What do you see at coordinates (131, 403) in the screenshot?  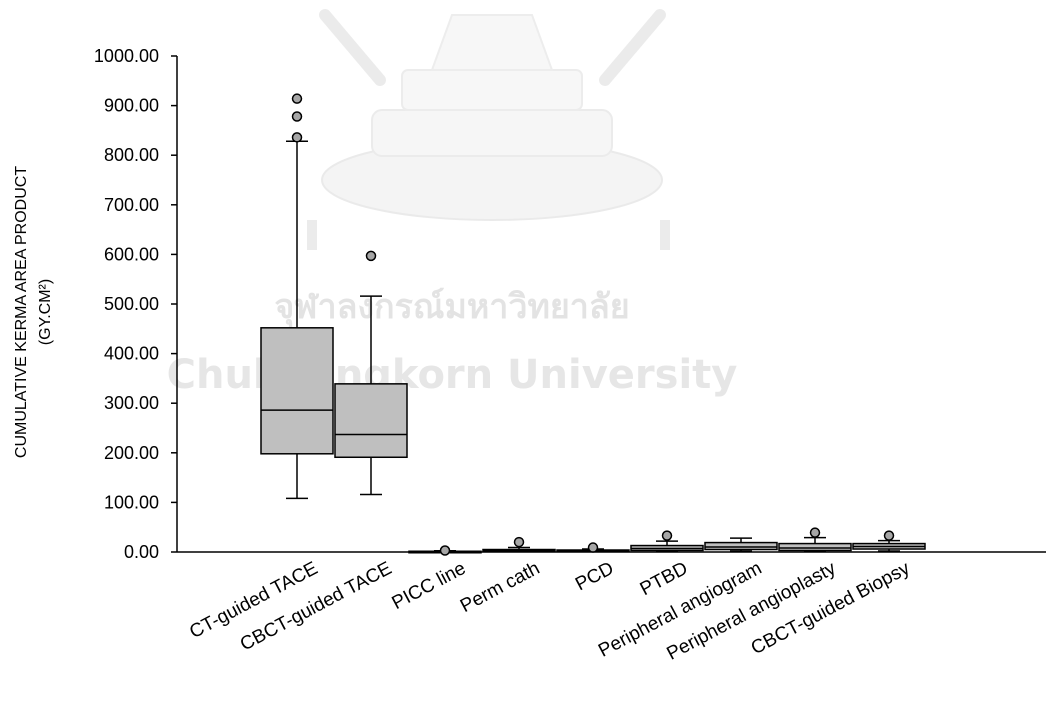 I see `y-tick-label: 300.00` at bounding box center [131, 403].